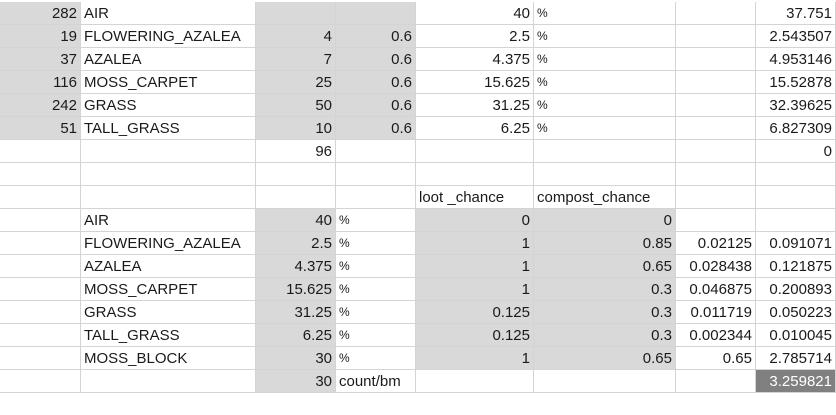 The image size is (836, 415). I want to click on cell-r8-c8, so click(796, 197).